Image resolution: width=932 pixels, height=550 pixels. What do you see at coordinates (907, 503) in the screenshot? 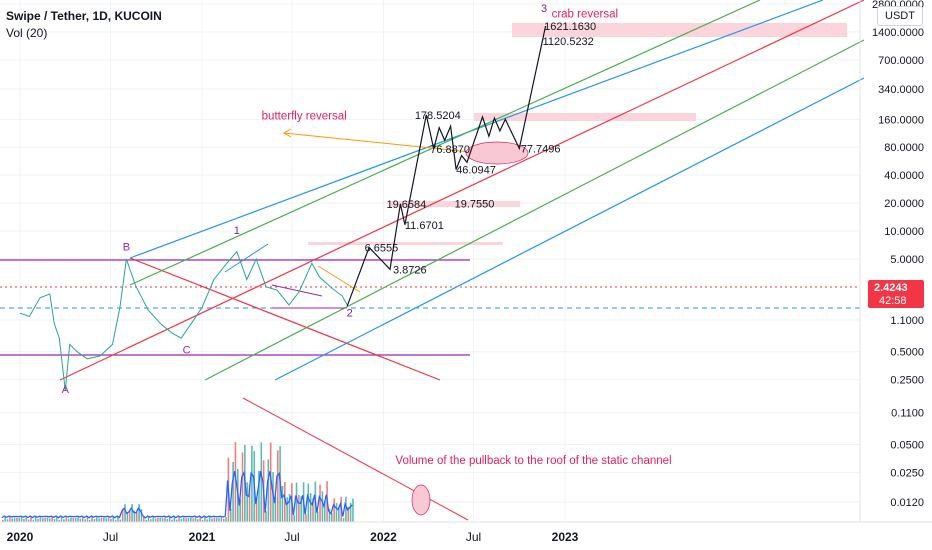
I see `y-tick-label: 0.0120` at bounding box center [907, 503].